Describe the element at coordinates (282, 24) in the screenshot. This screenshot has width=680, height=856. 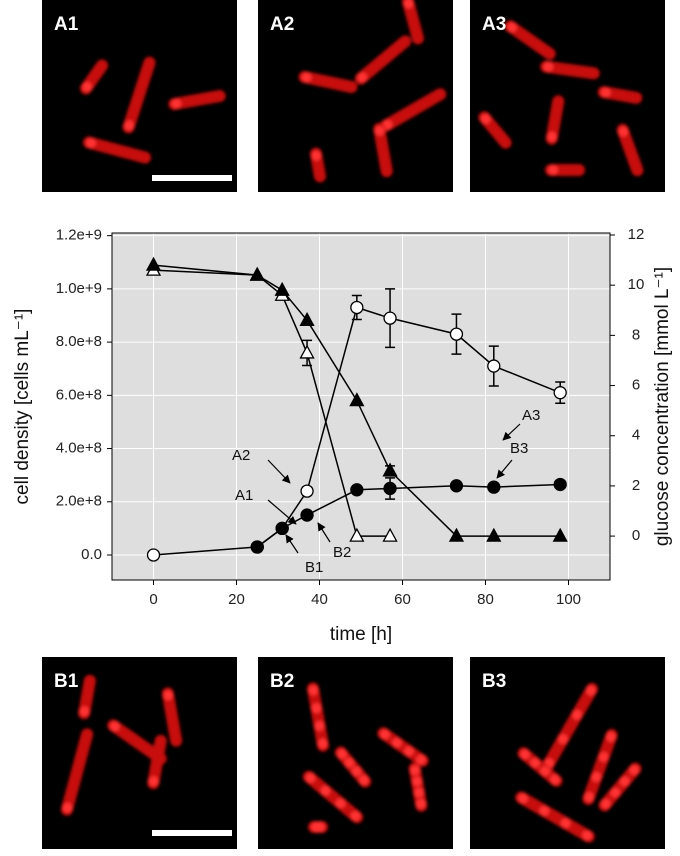
I see `panel-label: A2` at that location.